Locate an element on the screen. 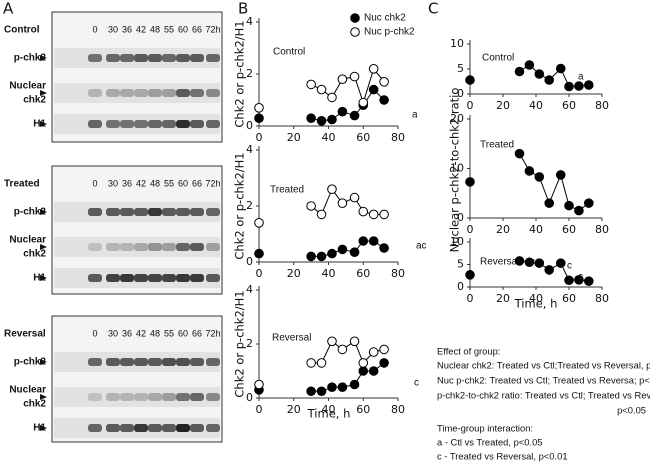 The height and width of the screenshot is (464, 650). x-tick-label: 0 is located at coordinates (470, 298).